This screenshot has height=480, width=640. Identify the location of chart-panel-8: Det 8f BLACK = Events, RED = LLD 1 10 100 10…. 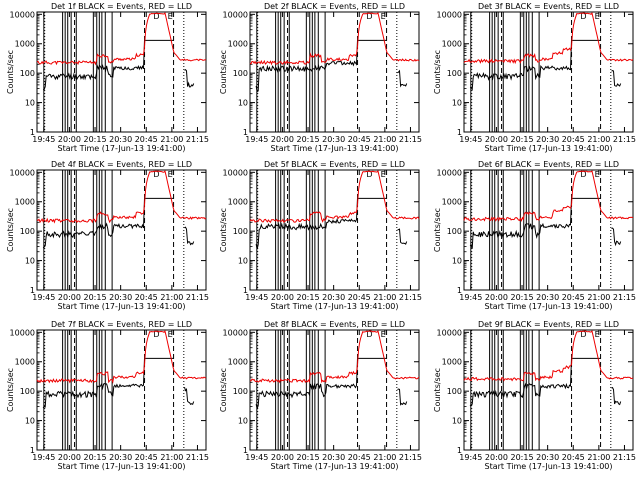
(320, 395).